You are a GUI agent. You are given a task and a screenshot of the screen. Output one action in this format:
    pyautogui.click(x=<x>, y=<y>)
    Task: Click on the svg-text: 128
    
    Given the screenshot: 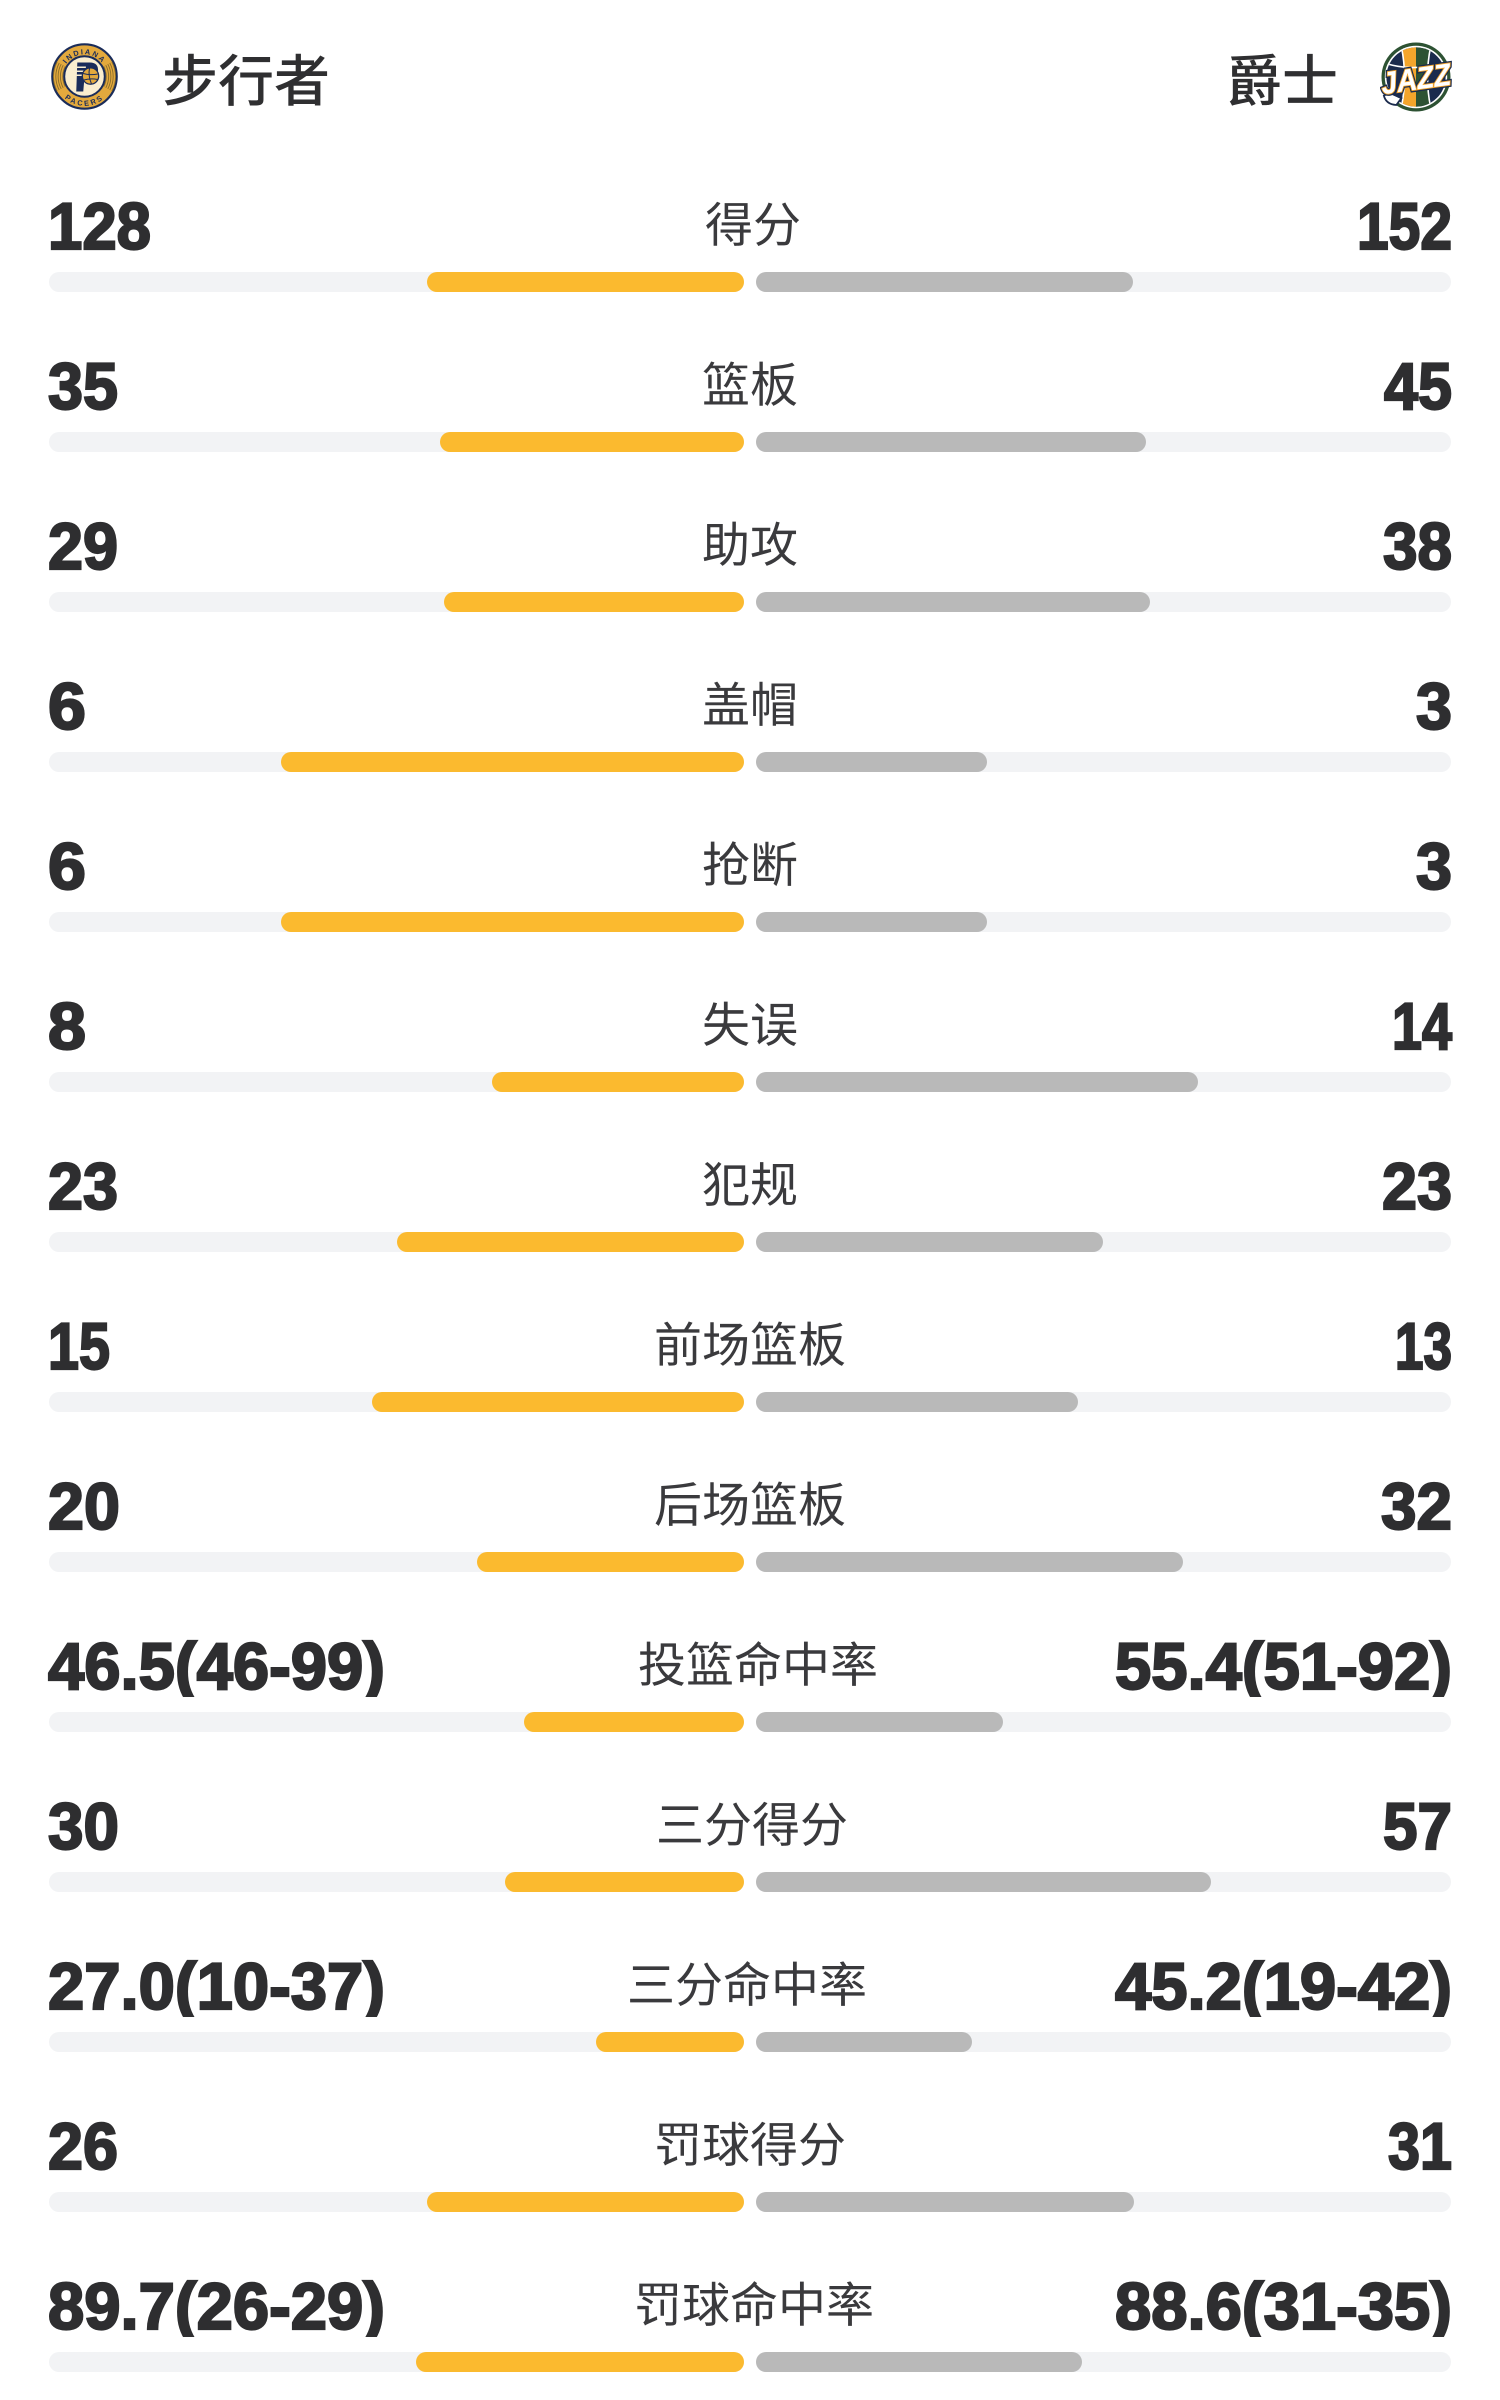 What is the action you would take?
    pyautogui.click(x=99, y=223)
    